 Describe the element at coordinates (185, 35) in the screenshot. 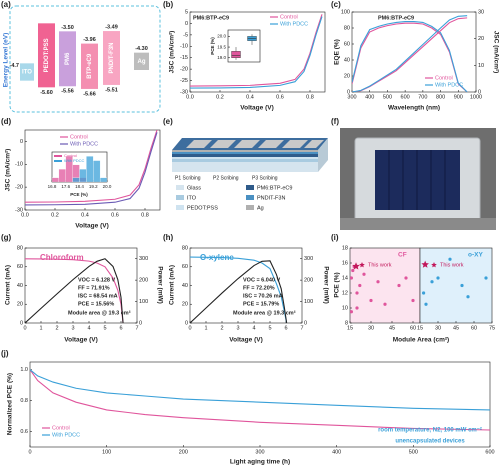

I see `y-tick-label: -5` at that location.